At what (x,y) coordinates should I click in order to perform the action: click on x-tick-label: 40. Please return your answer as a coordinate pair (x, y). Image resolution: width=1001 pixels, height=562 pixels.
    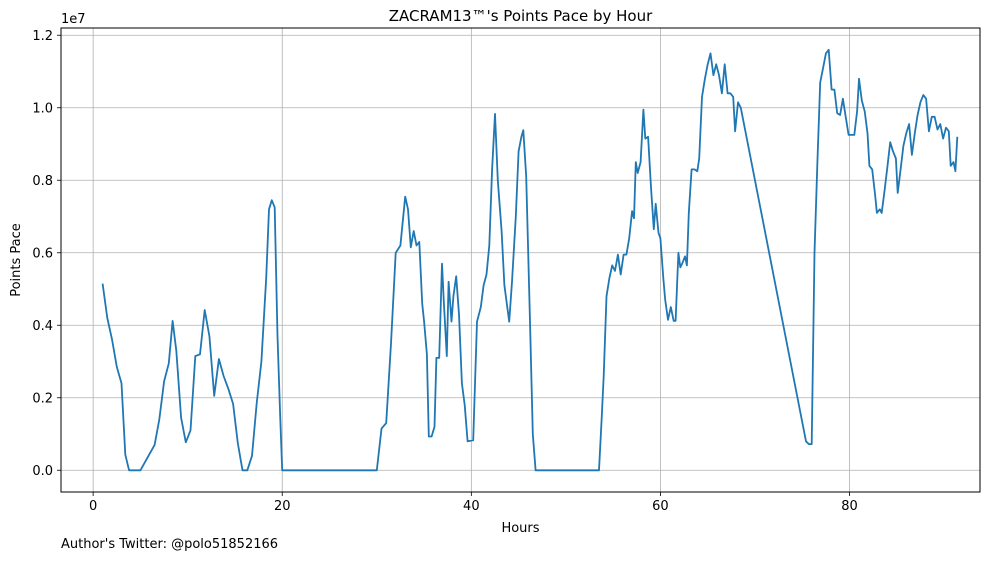
    Looking at the image, I should click on (471, 506).